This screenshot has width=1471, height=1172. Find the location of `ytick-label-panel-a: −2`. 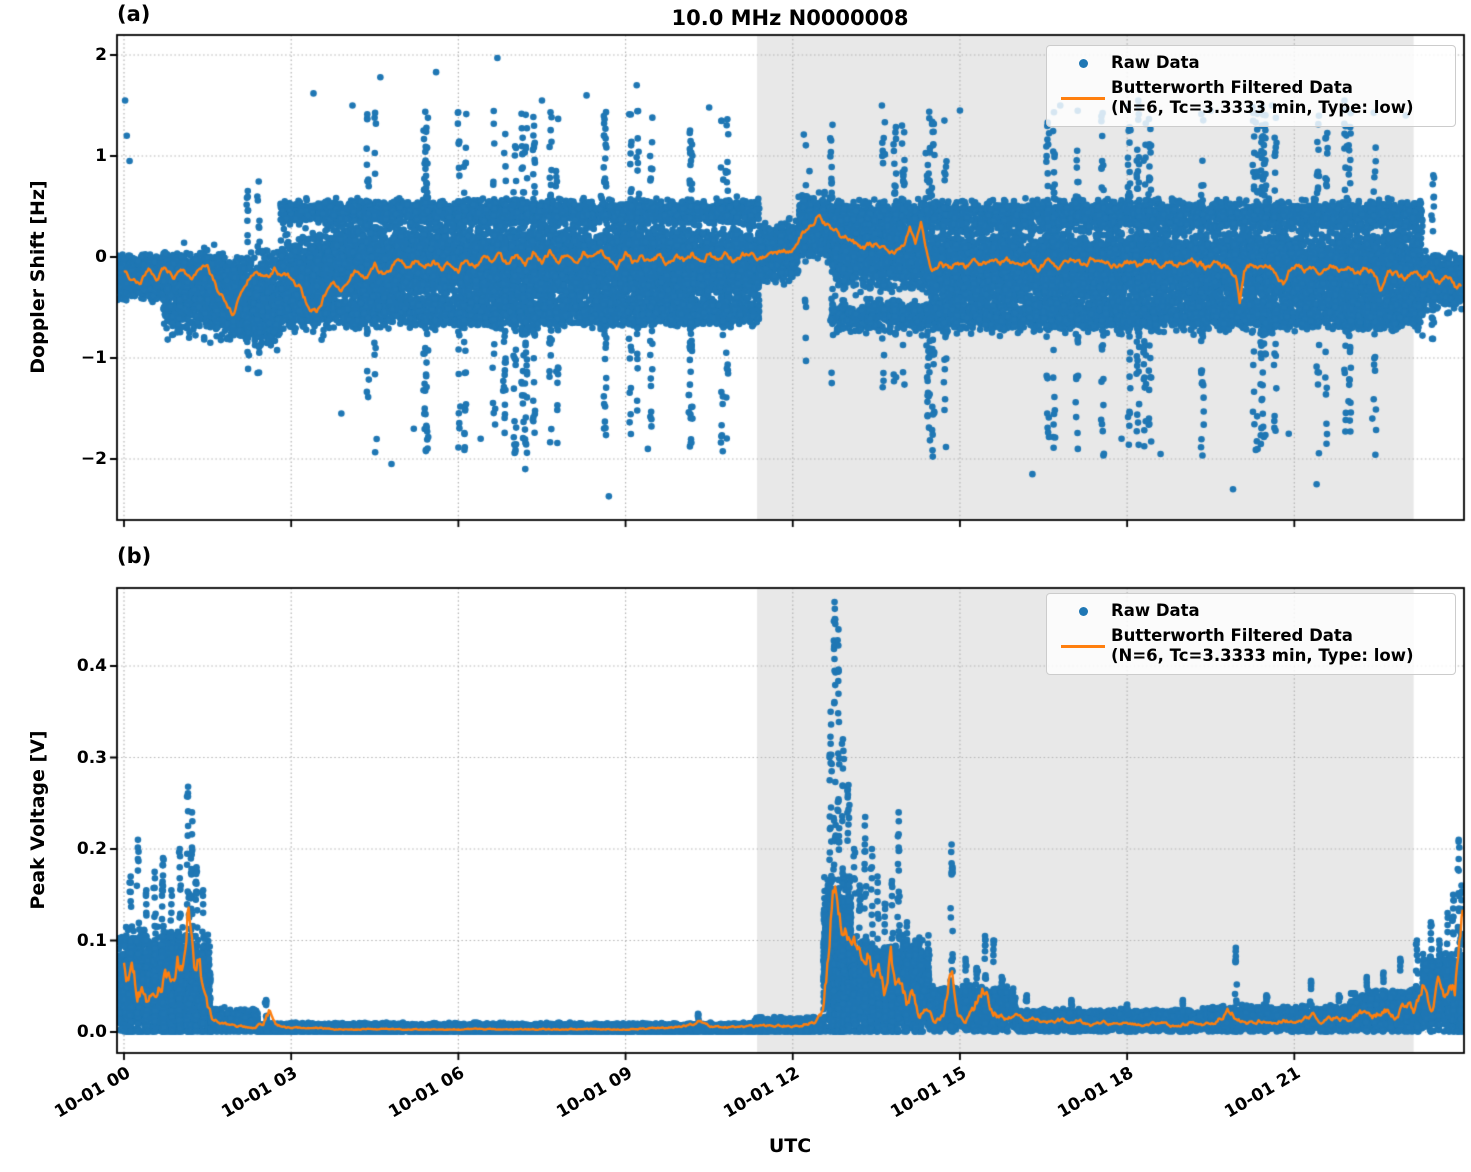

ytick-label-panel-a: −2 is located at coordinates (93, 459).